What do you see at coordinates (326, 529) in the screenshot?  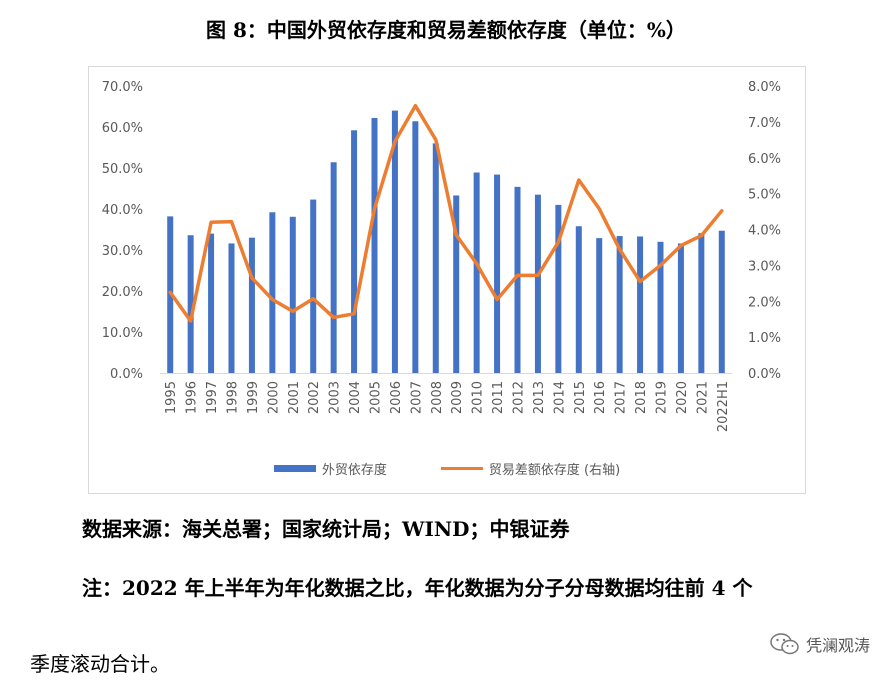 I see `source-text: 数据来源：海关总署；国家统计局；WIND；中银证券` at bounding box center [326, 529].